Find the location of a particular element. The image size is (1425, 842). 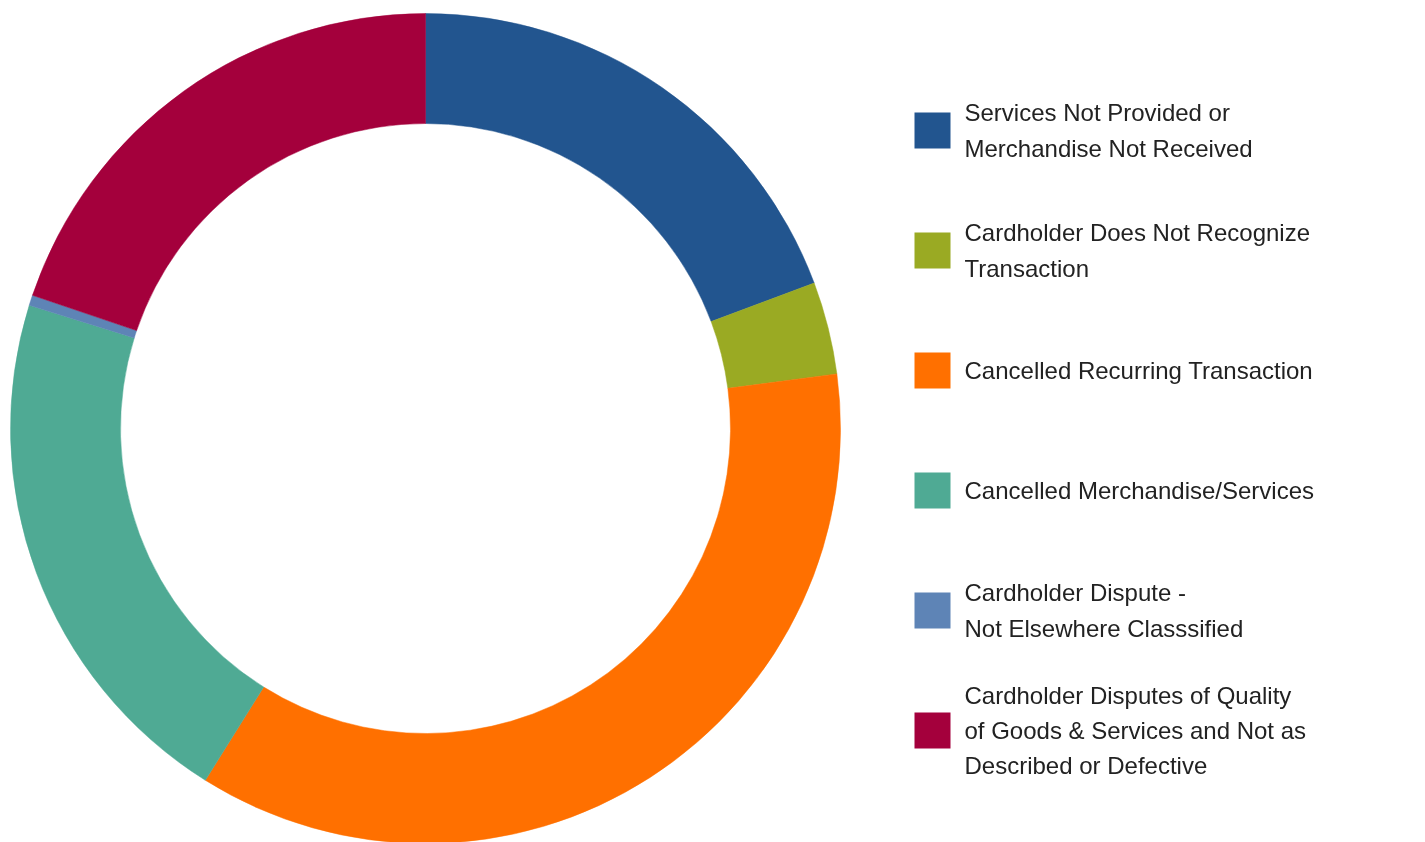

legend-label: Cancelled Recurring Transaction is located at coordinates (1138, 370).